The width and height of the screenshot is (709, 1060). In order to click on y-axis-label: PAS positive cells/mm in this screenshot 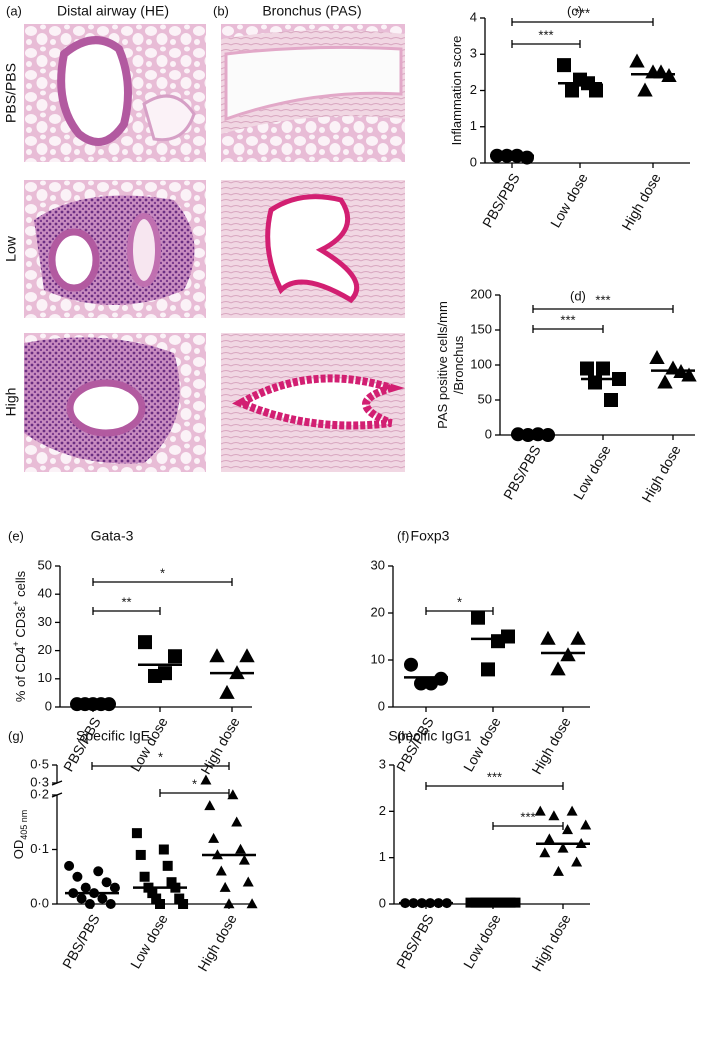, I will do `click(442, 365)`.